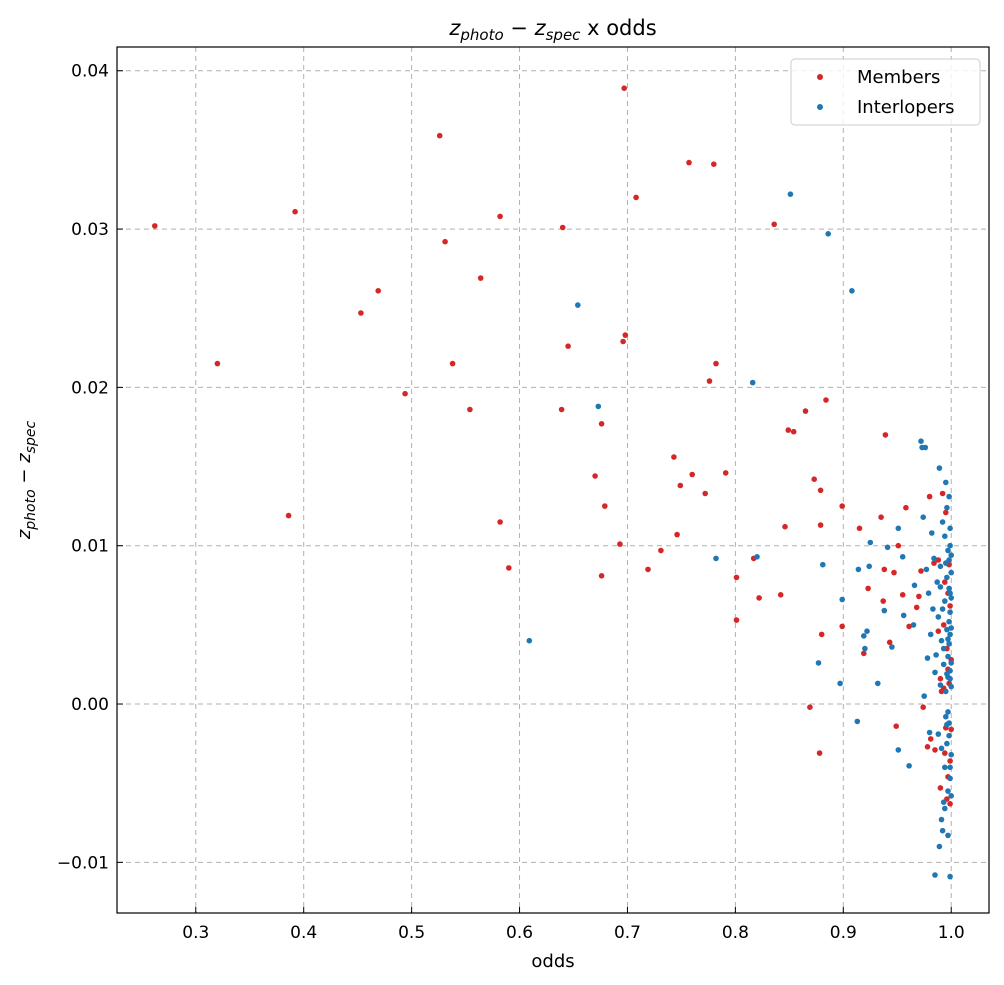 The height and width of the screenshot is (985, 1004). Describe the element at coordinates (885, 92) in the screenshot. I see `legend: Members Interlopers` at that location.